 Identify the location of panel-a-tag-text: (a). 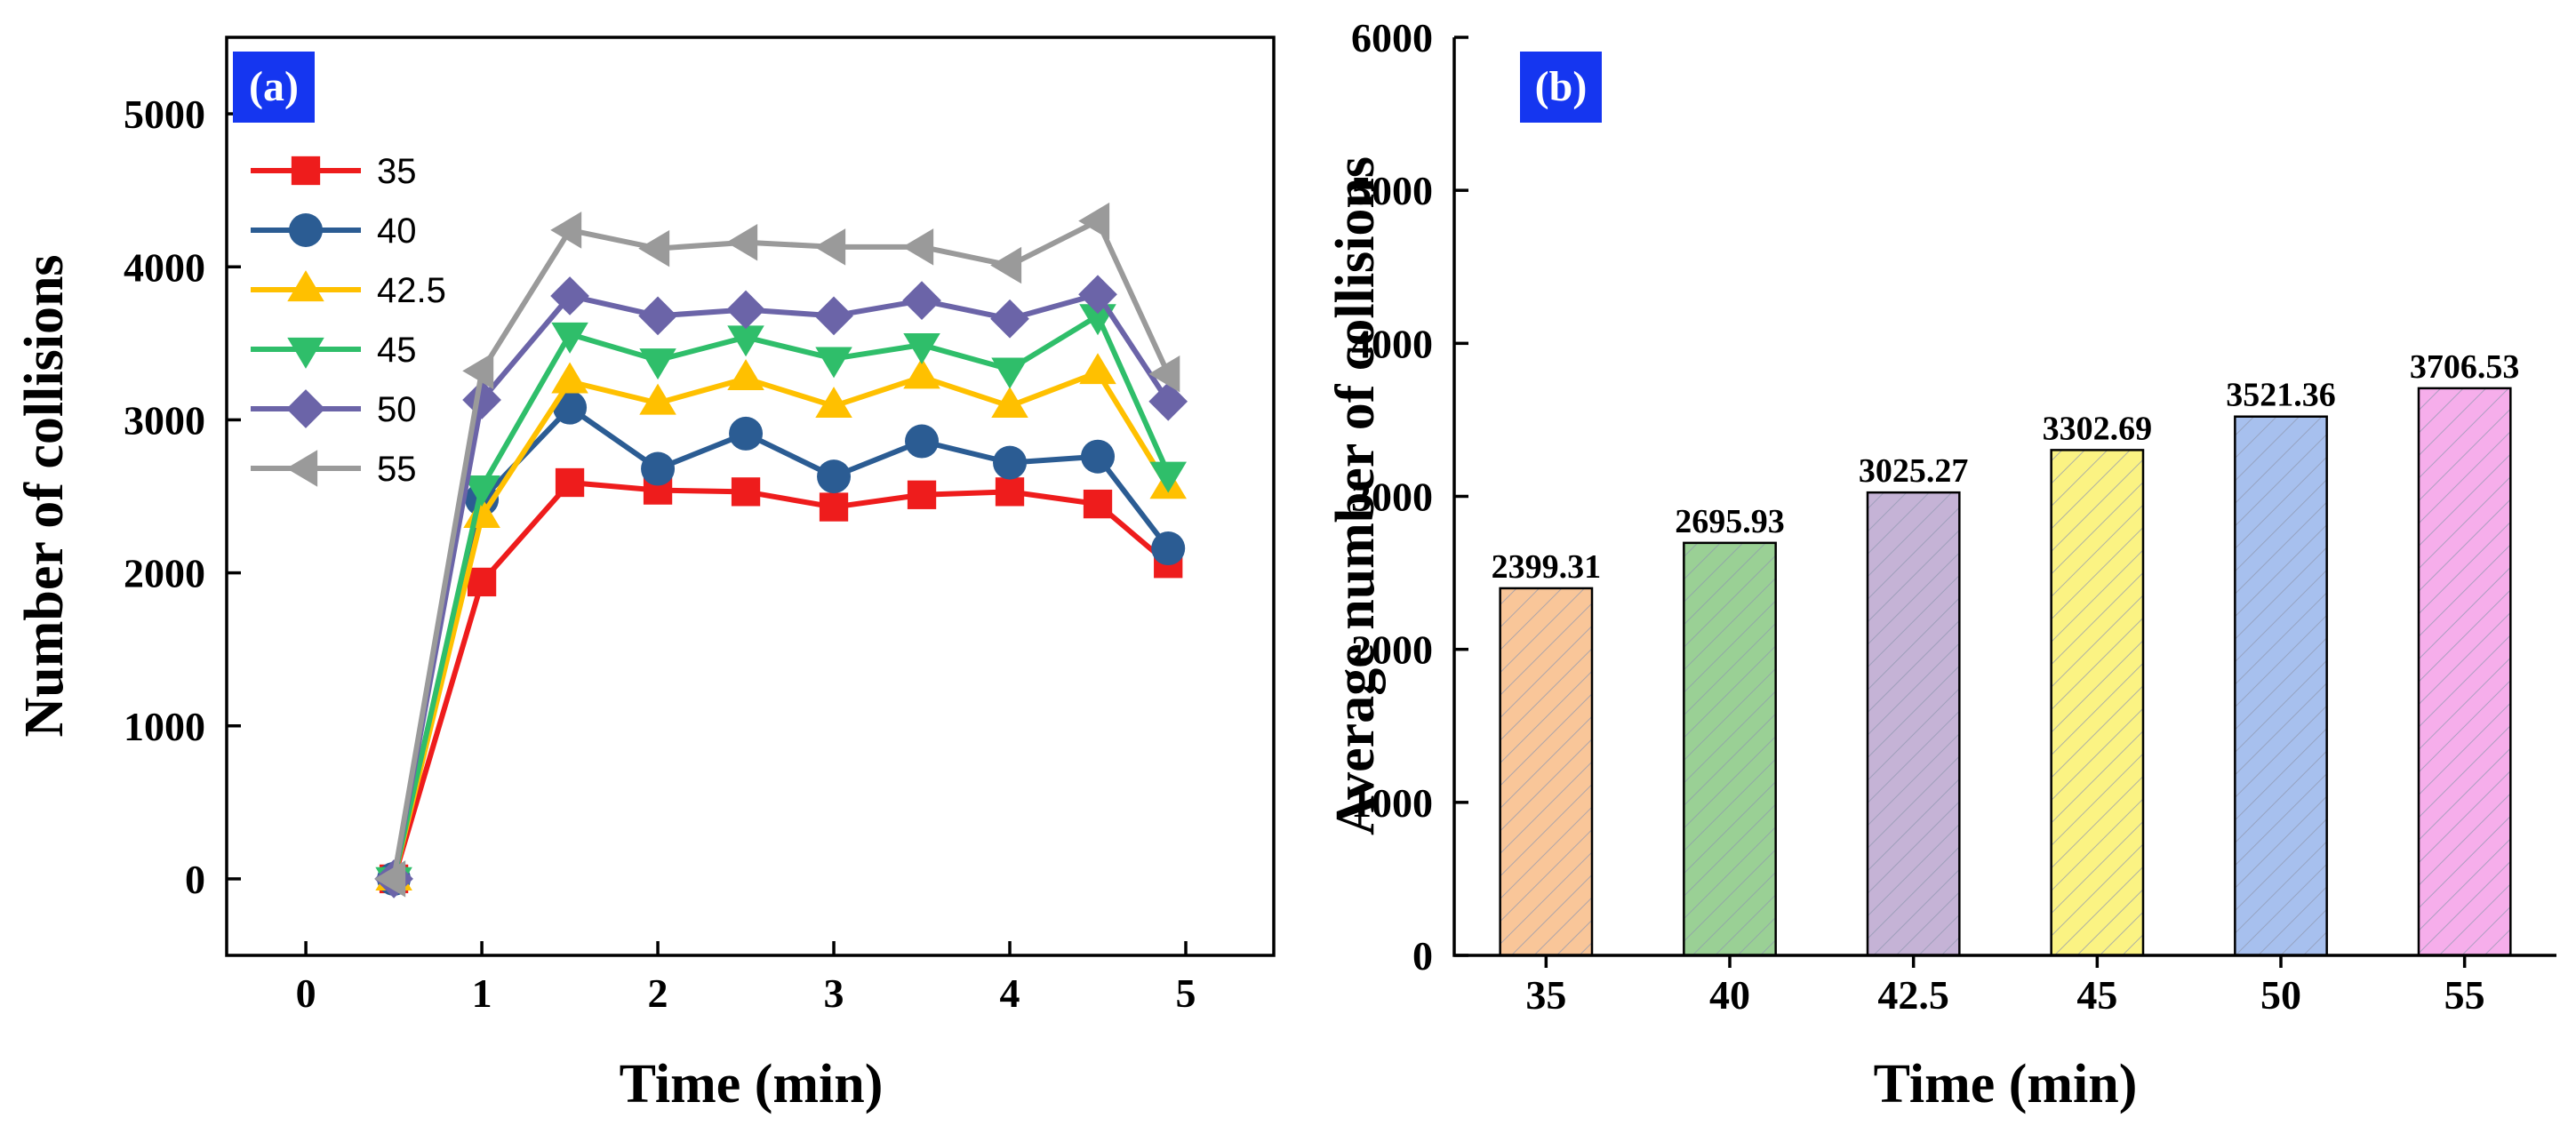
(274, 86).